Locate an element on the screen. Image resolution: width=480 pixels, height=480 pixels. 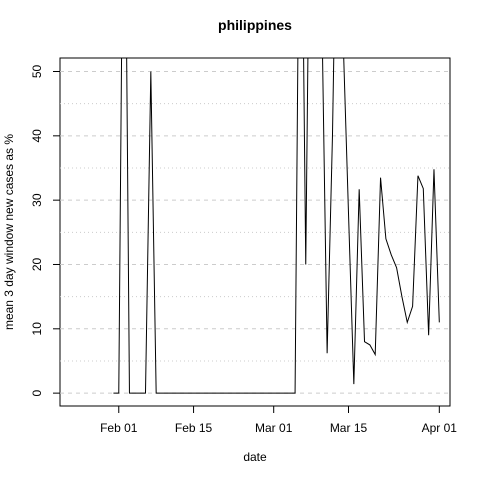
x-tick-label: Feb 01 is located at coordinates (119, 428).